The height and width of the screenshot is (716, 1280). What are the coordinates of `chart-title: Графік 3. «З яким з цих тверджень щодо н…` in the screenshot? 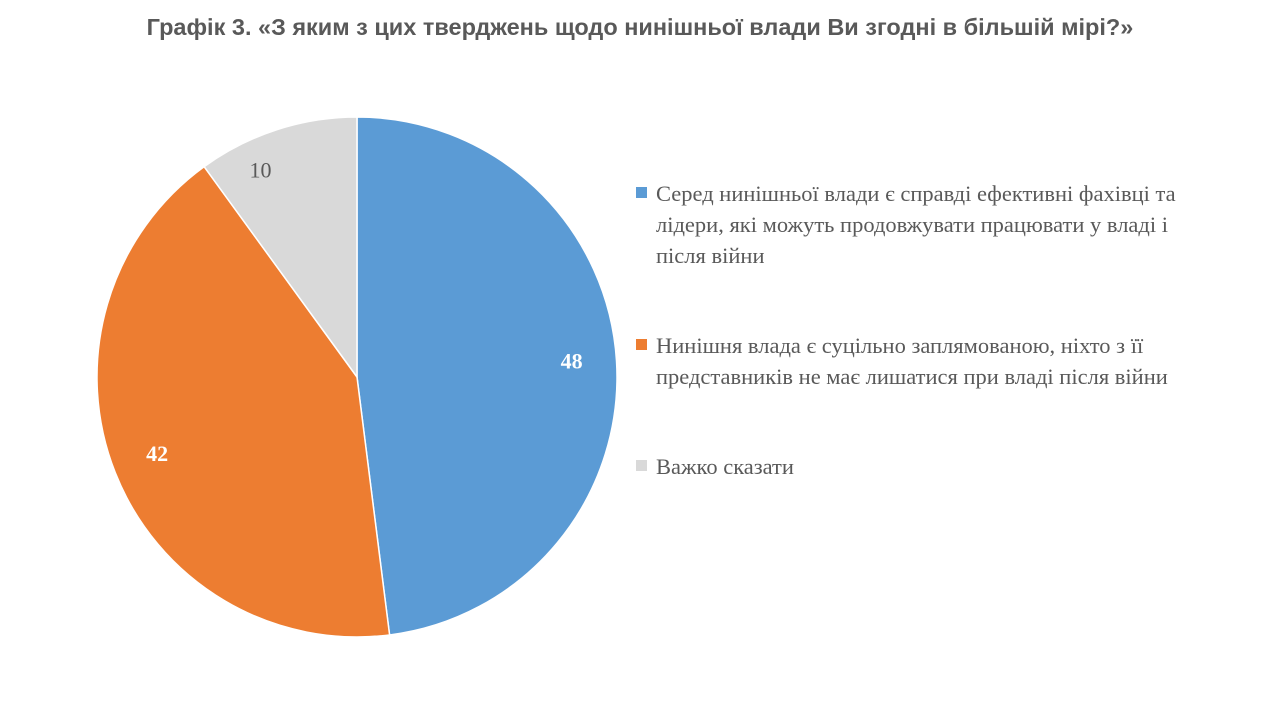 It's located at (640, 27).